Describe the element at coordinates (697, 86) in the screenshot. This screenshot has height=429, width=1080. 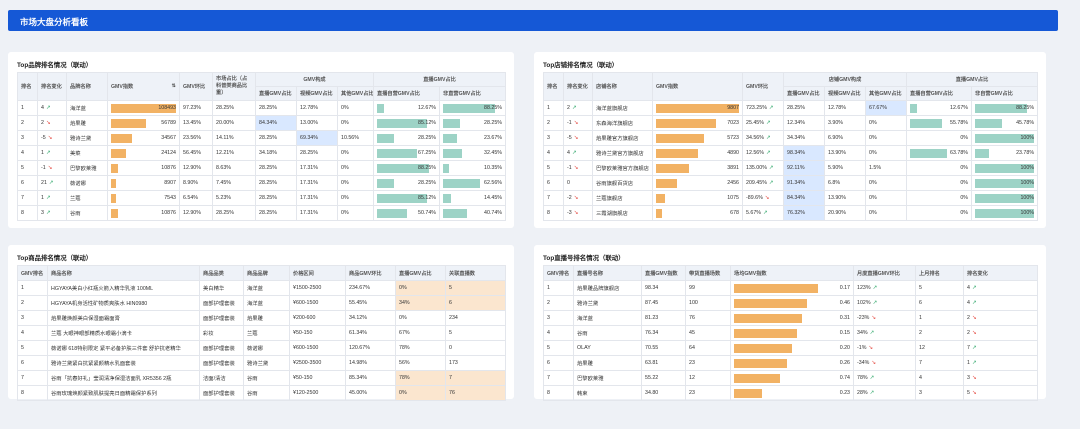
I see `col-gmv-index: GMV指数` at that location.